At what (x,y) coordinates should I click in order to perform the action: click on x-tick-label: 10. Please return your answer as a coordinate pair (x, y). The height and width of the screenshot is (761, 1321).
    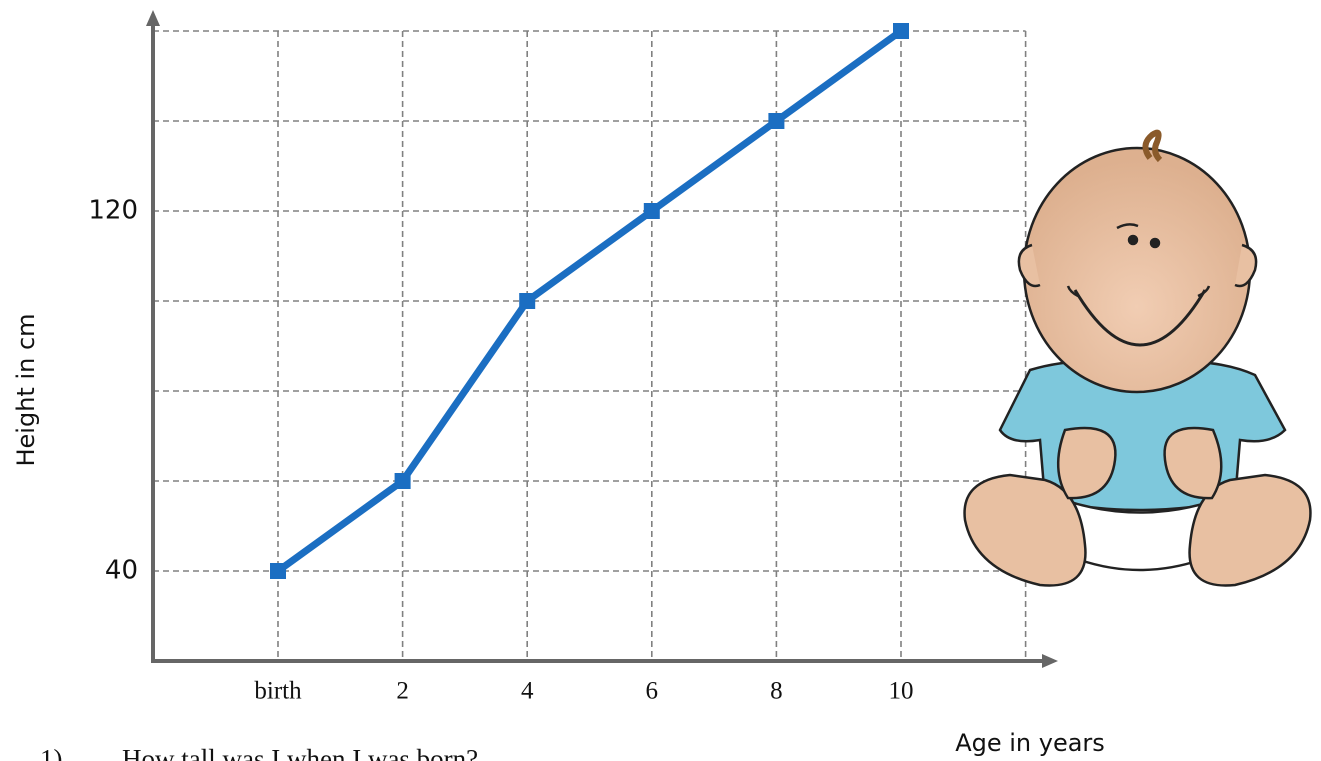
    Looking at the image, I should click on (901, 691).